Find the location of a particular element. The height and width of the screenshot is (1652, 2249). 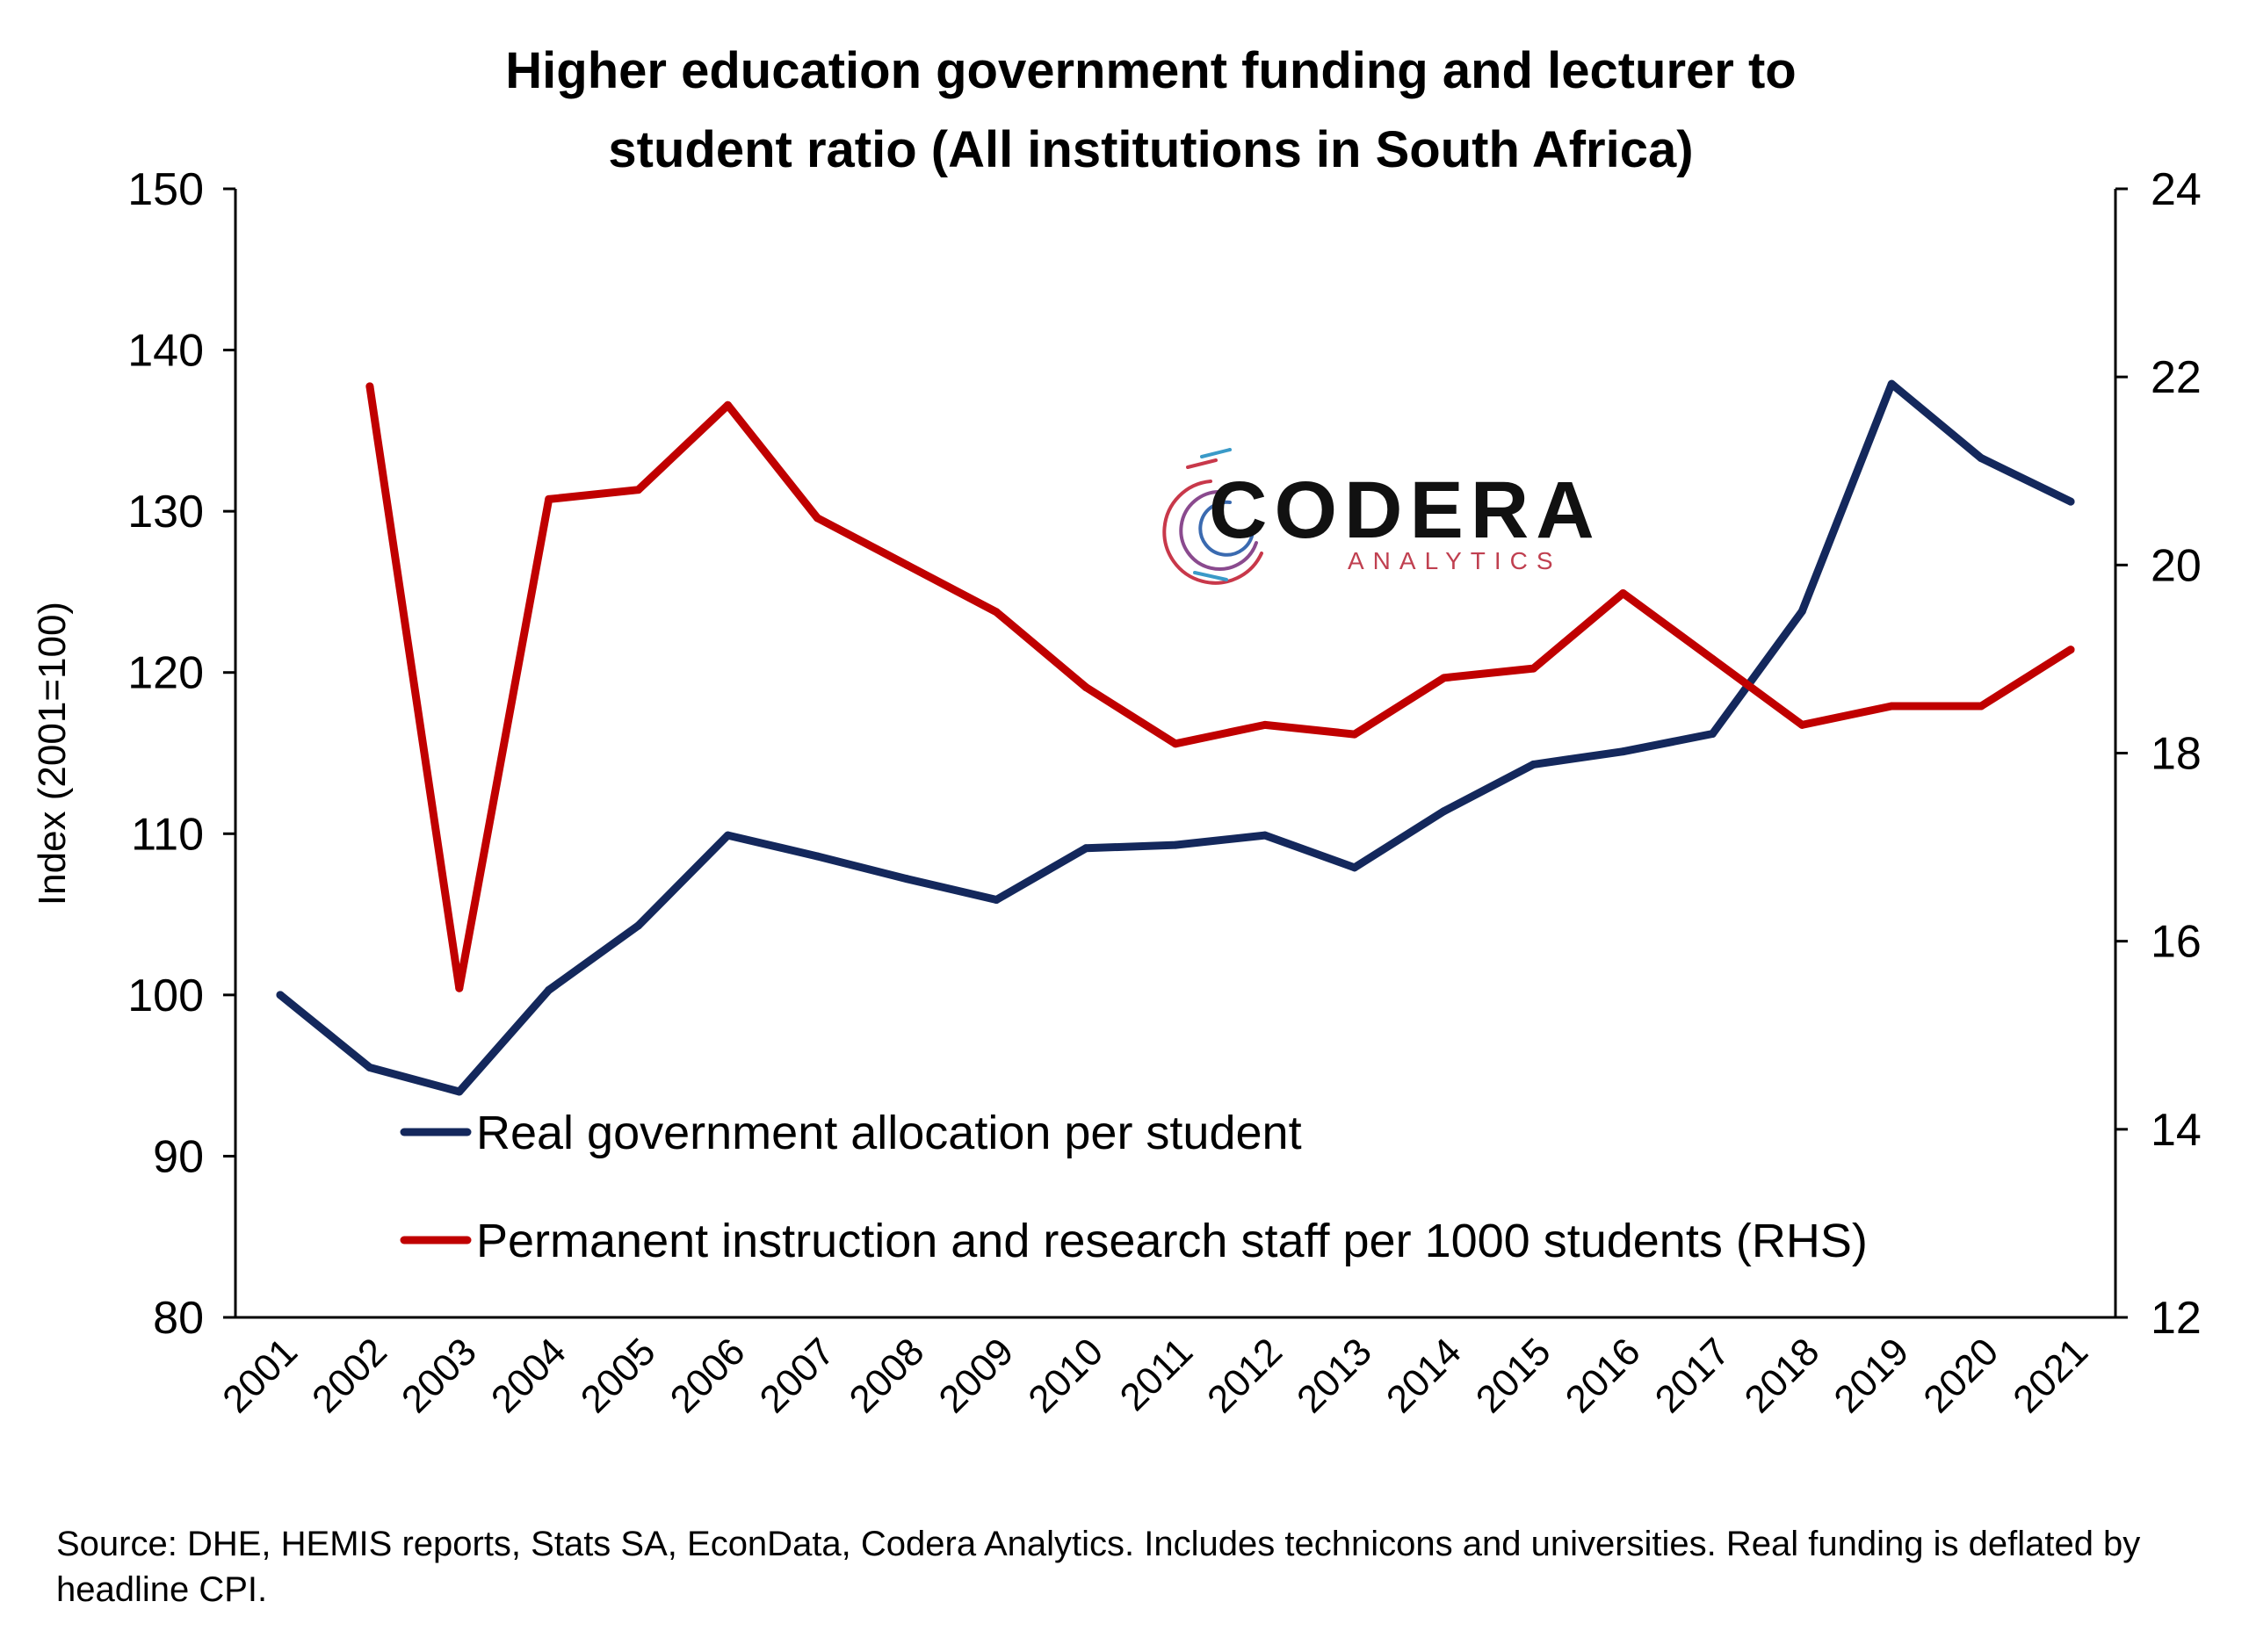

x-tick-label: 2010 is located at coordinates (1065, 1375).